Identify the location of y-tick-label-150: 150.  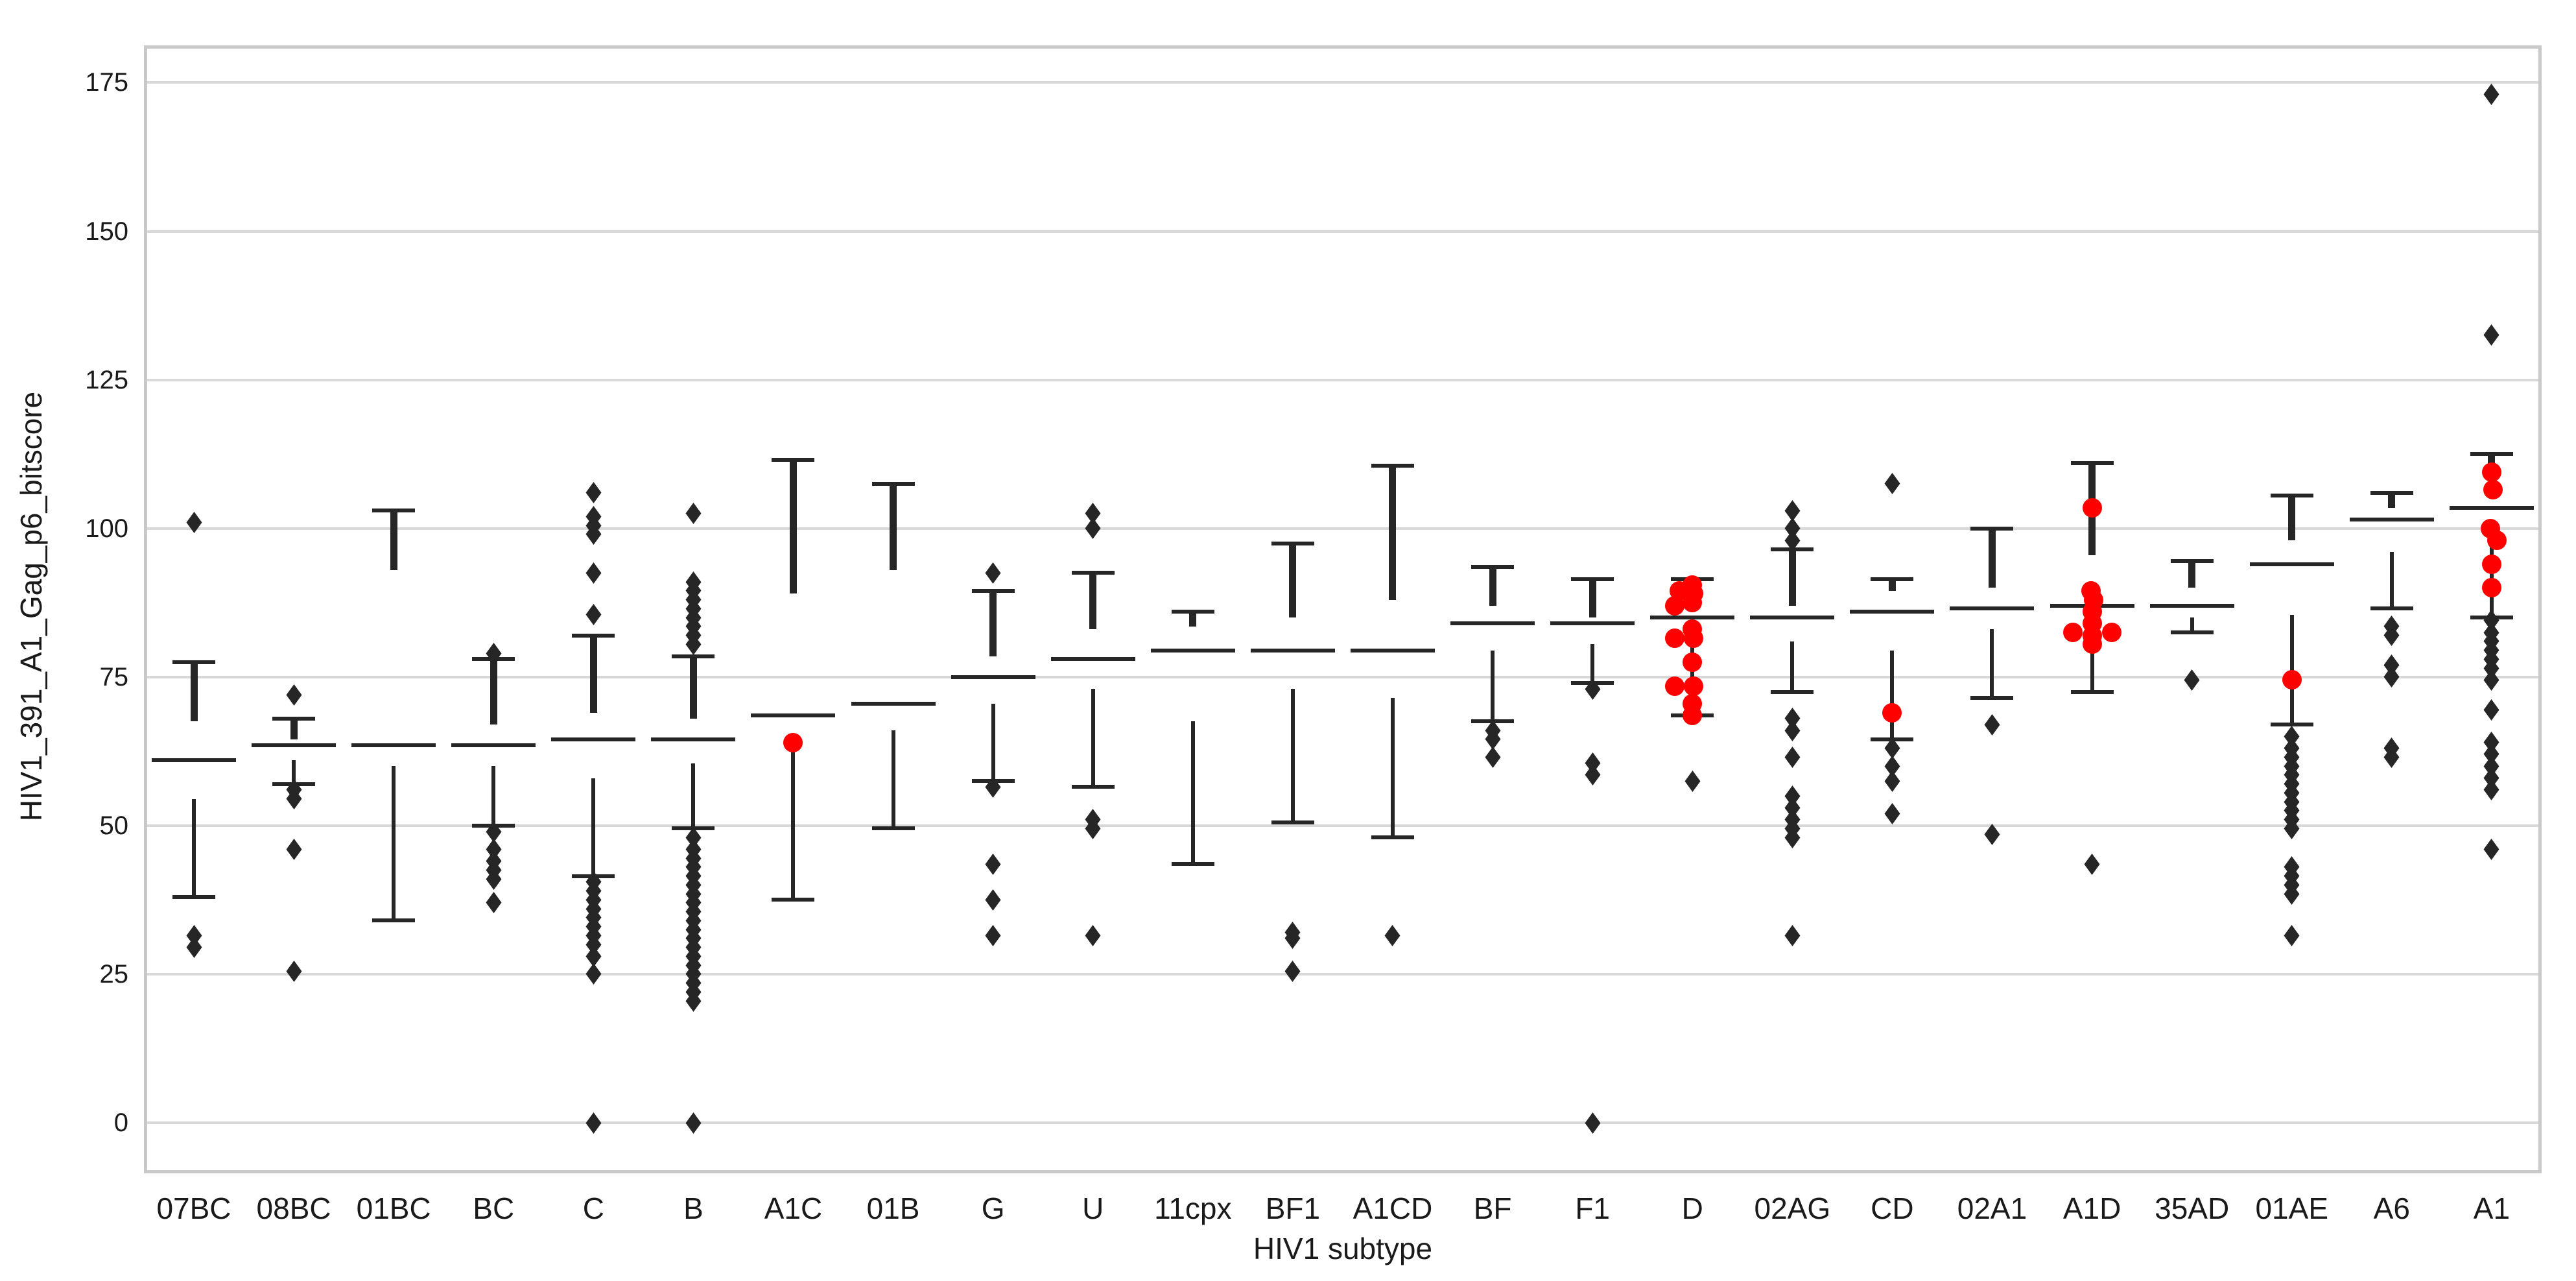
(107, 231).